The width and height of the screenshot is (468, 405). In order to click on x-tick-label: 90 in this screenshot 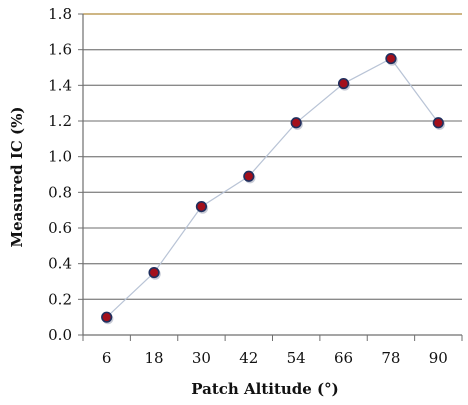, I will do `click(438, 358)`.